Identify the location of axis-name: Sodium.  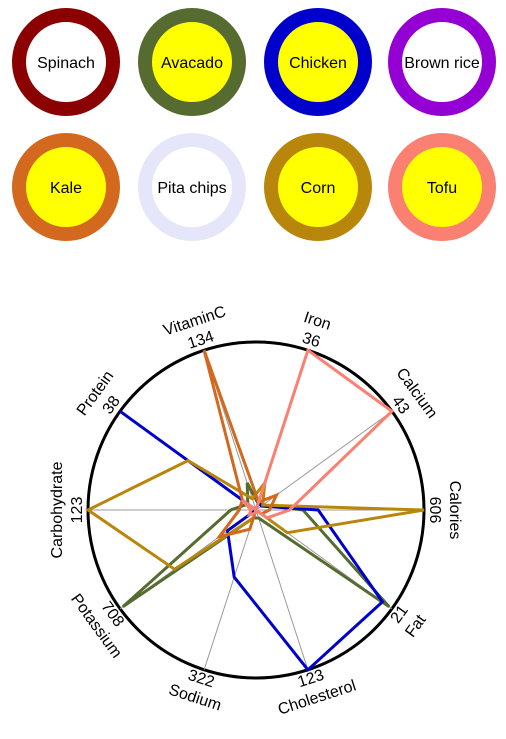
(194, 698).